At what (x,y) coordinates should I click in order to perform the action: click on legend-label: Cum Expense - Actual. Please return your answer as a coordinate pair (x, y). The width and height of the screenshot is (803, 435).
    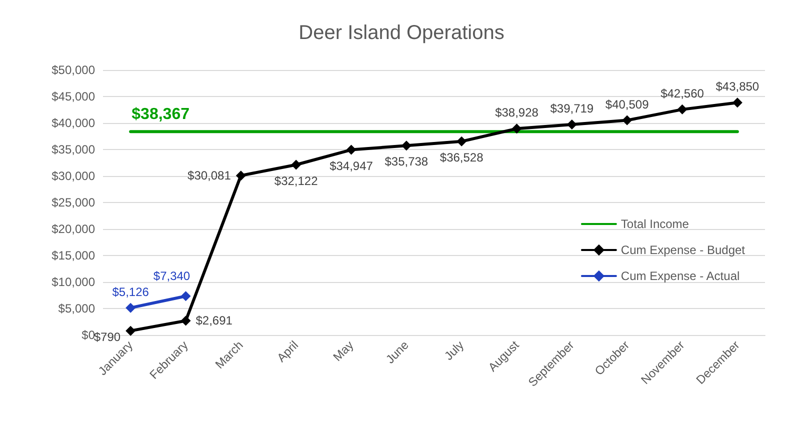
    Looking at the image, I should click on (680, 276).